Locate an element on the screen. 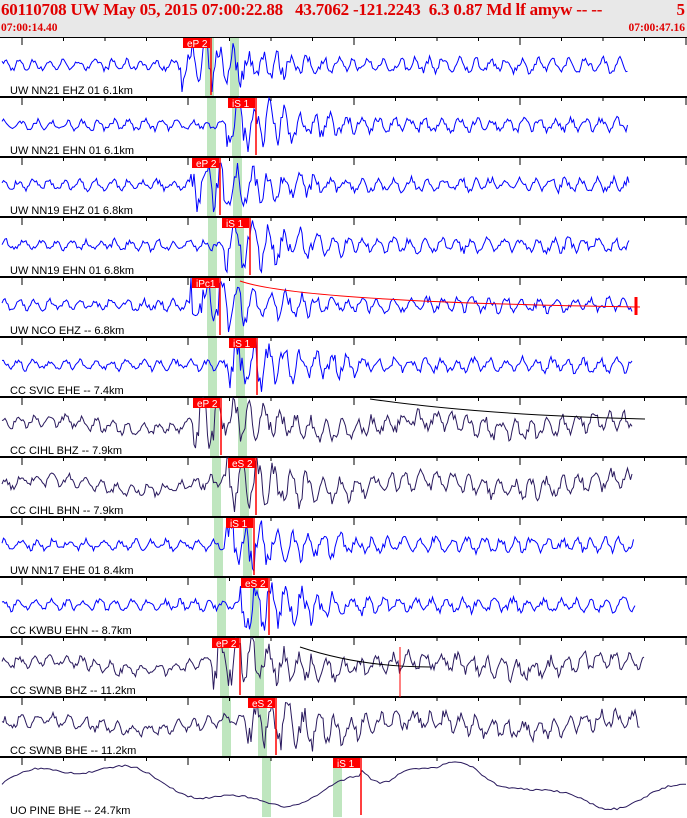 Image resolution: width=687 pixels, height=818 pixels. trace-row: iS 1 UW NN17 EHE 01 8.4km is located at coordinates (343, 546).